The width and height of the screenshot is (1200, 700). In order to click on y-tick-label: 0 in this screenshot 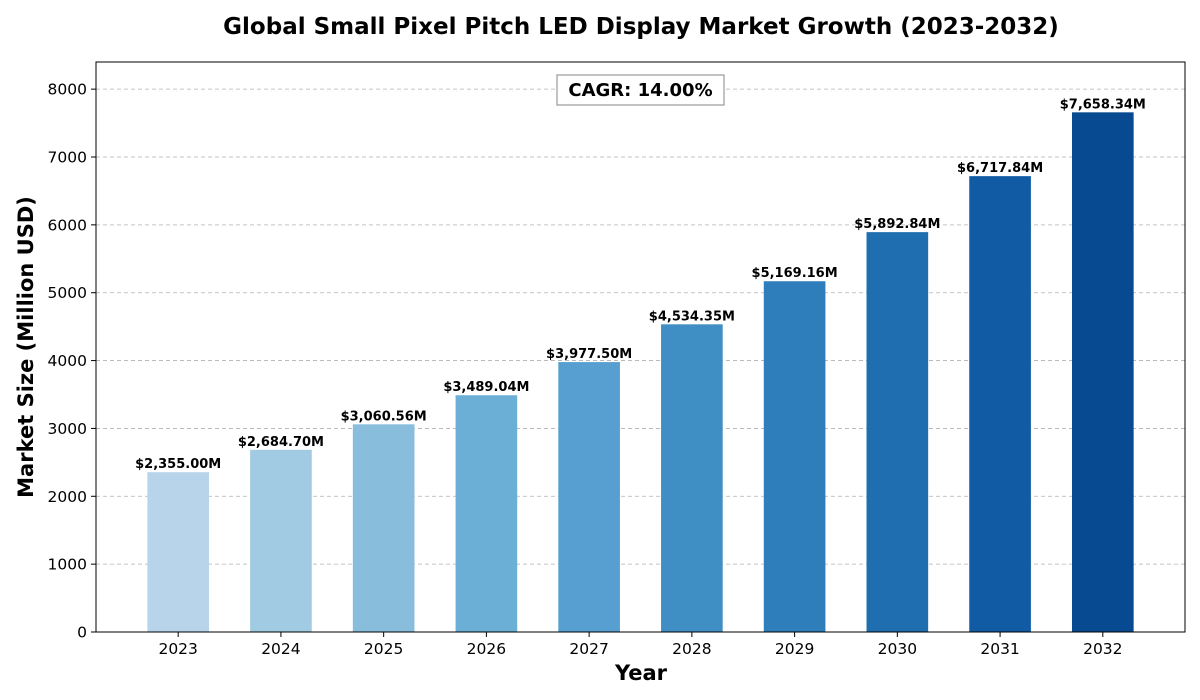, I will do `click(82, 633)`.